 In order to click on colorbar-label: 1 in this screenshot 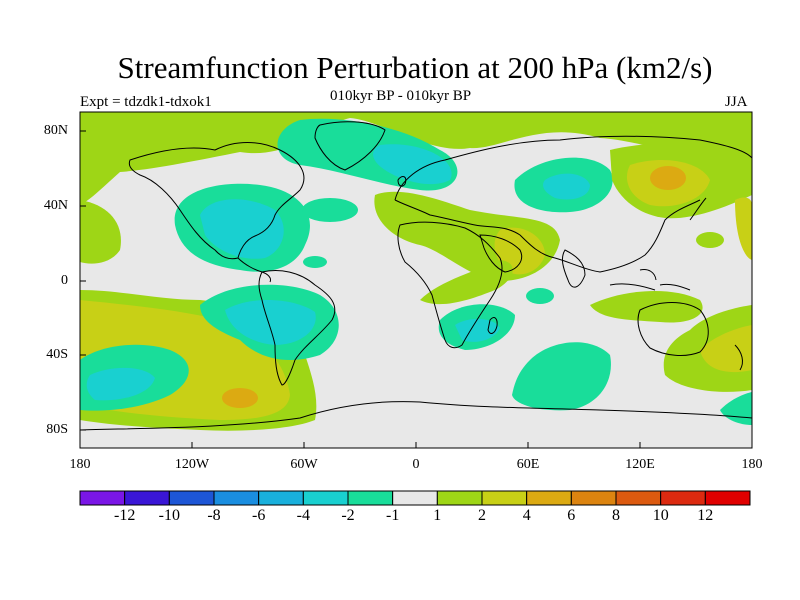, I will do `click(437, 515)`.